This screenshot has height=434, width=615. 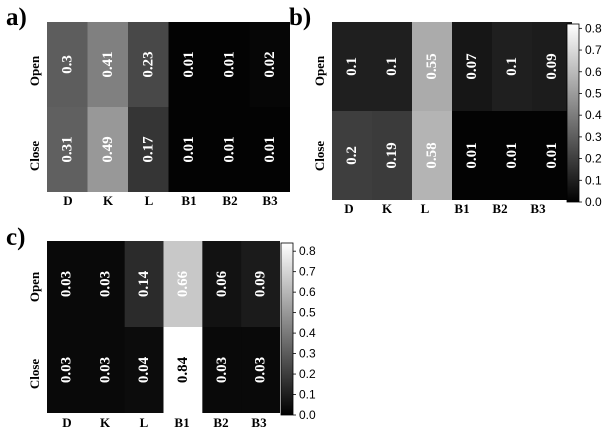 What do you see at coordinates (68, 200) in the screenshot?
I see `col-label-a-d: D` at bounding box center [68, 200].